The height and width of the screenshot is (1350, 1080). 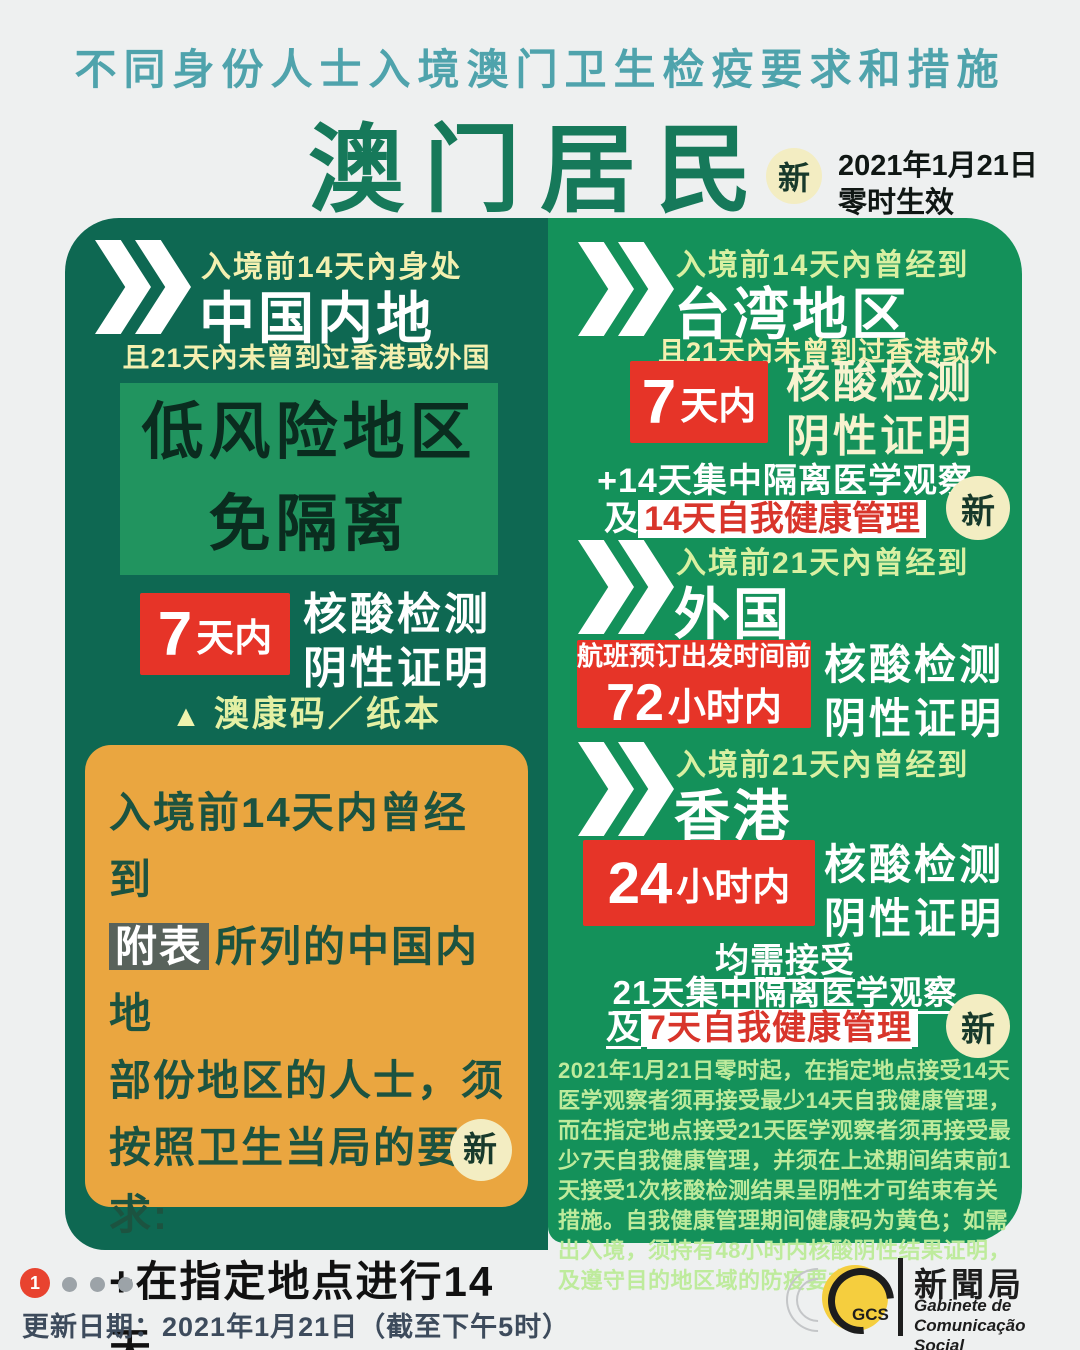 What do you see at coordinates (969, 1284) in the screenshot?
I see `logo-name-chinese: 新聞局` at bounding box center [969, 1284].